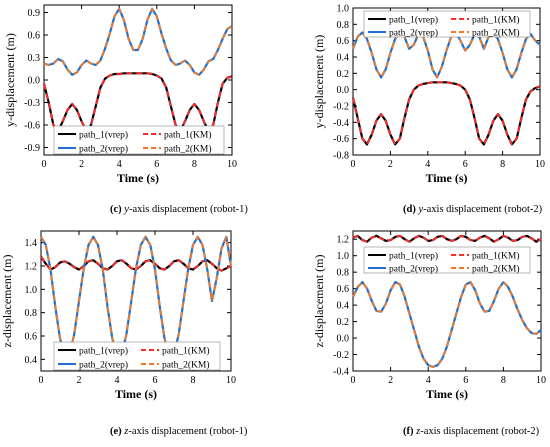 The height and width of the screenshot is (447, 550). Describe the element at coordinates (117, 209) in the screenshot. I see `caption-label: (c)` at that location.